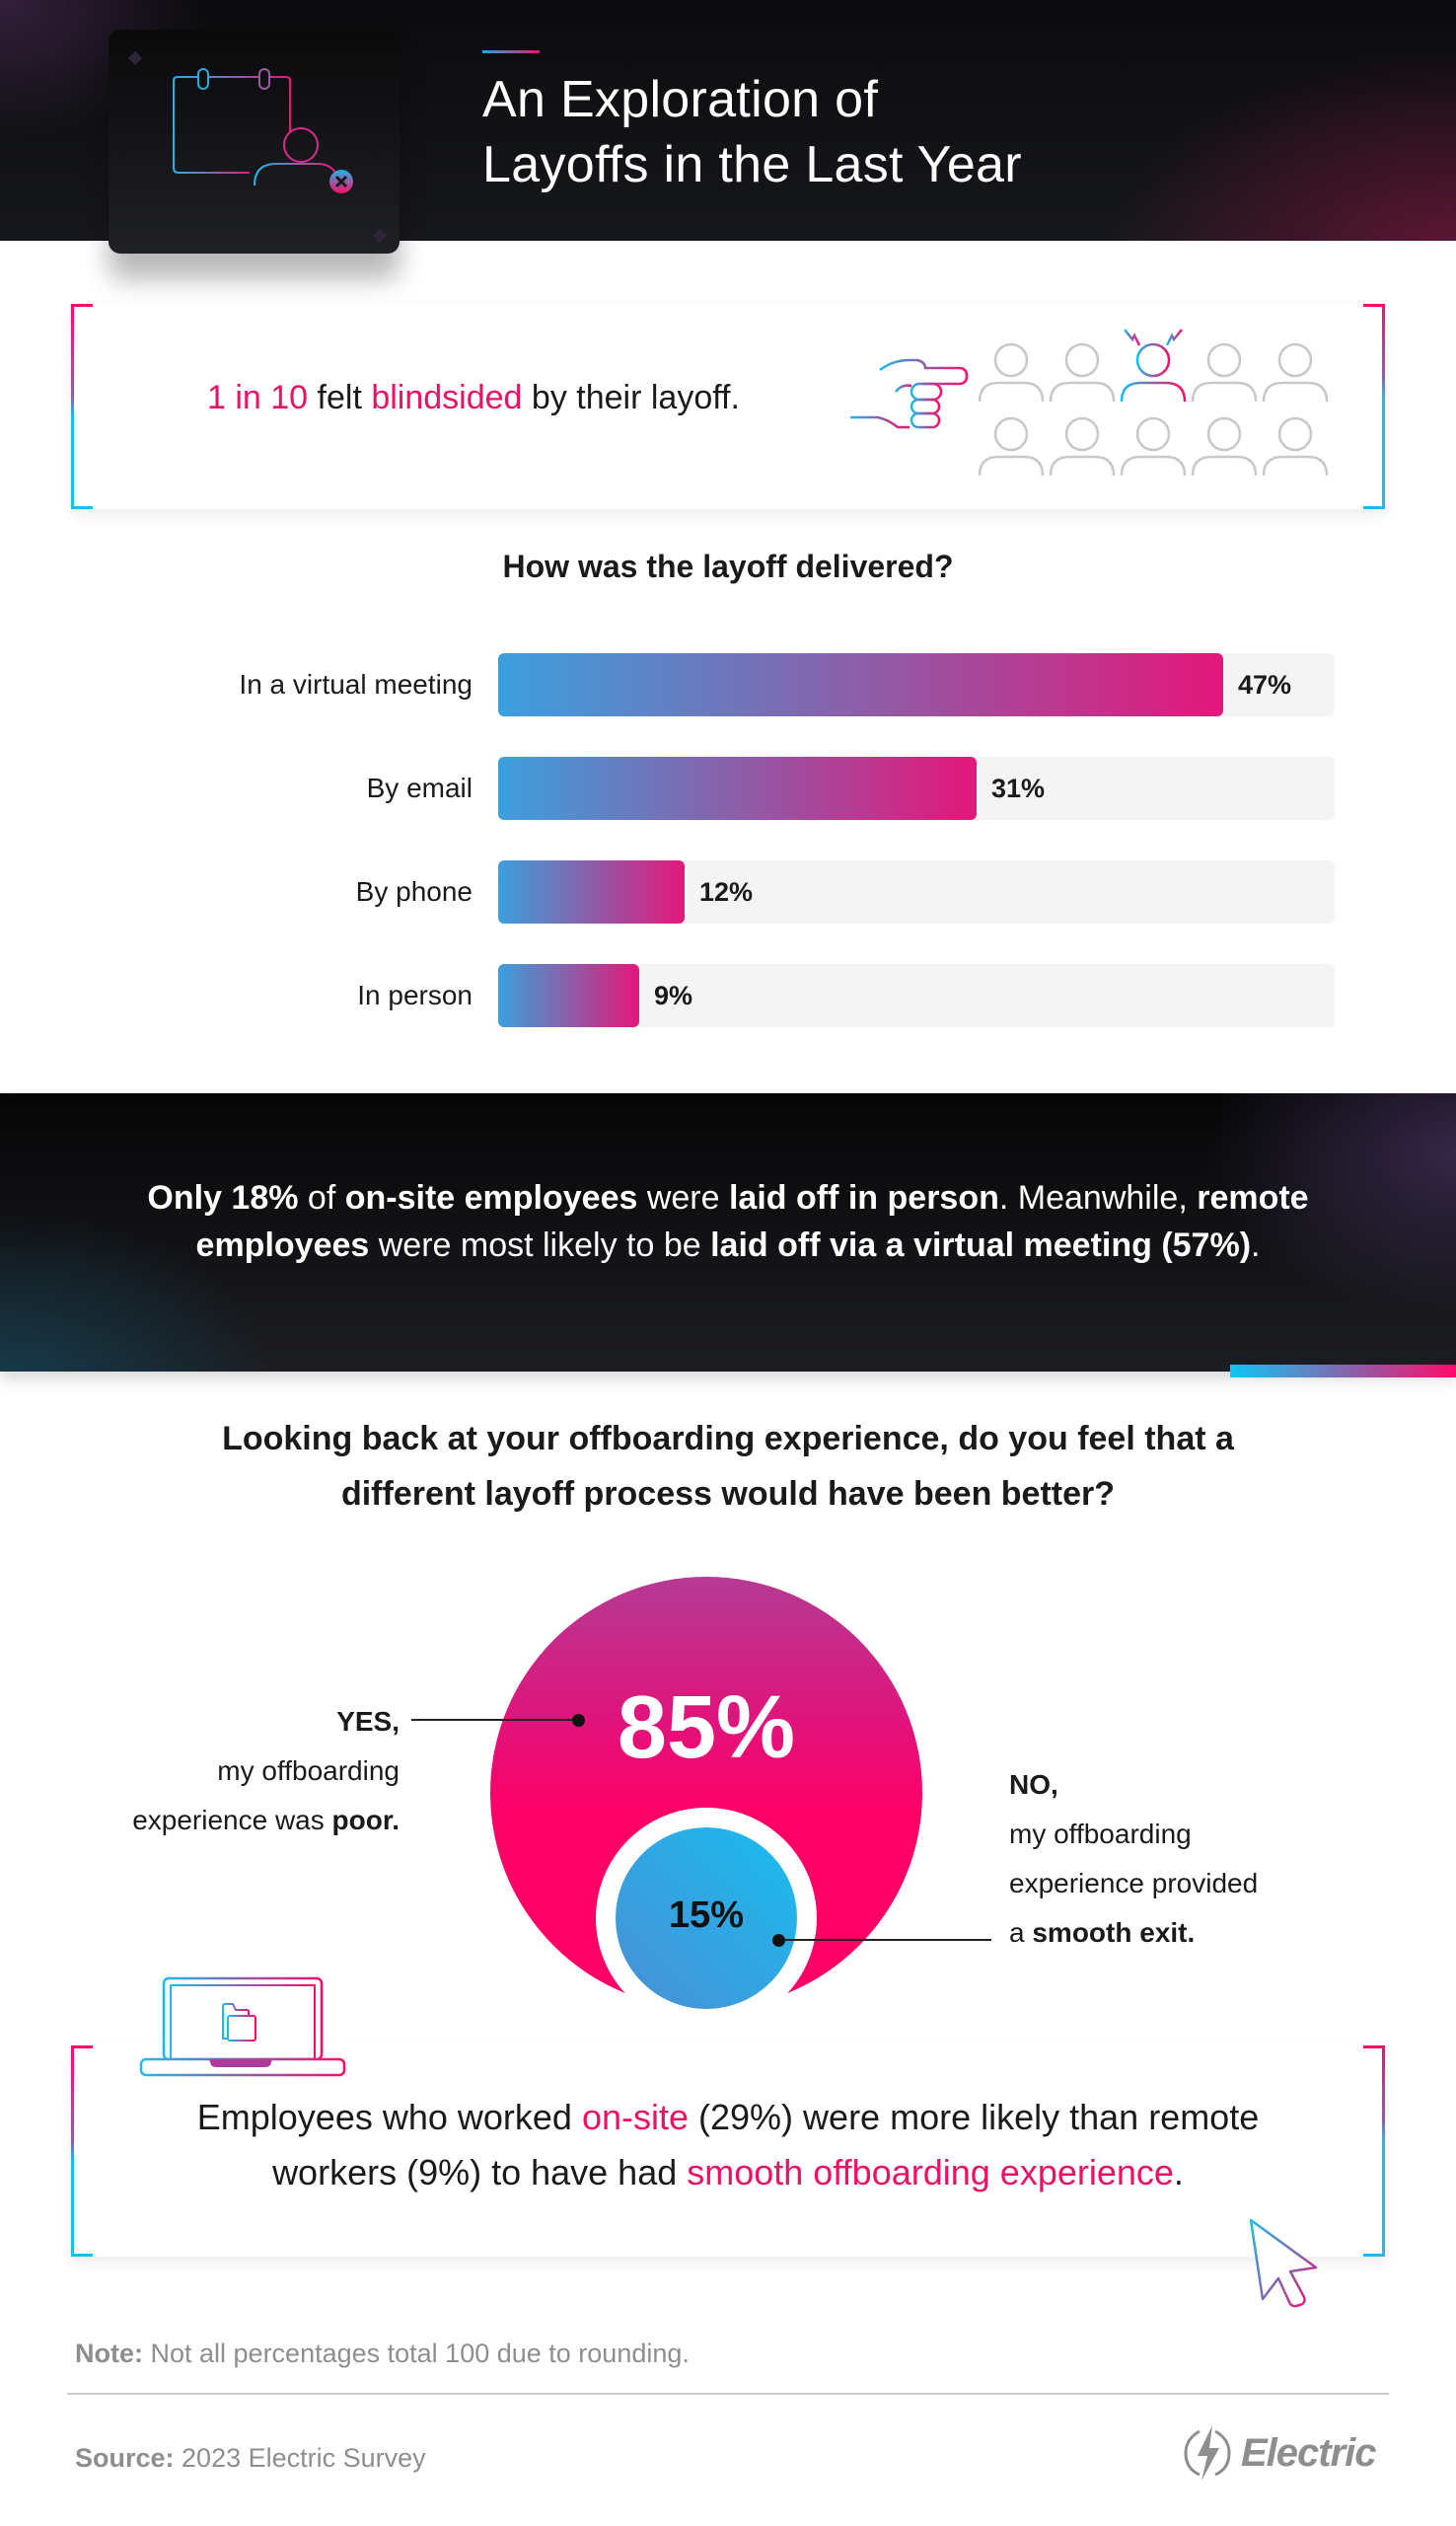 The width and height of the screenshot is (1456, 2526). What do you see at coordinates (415, 995) in the screenshot?
I see `bar-label: In person` at bounding box center [415, 995].